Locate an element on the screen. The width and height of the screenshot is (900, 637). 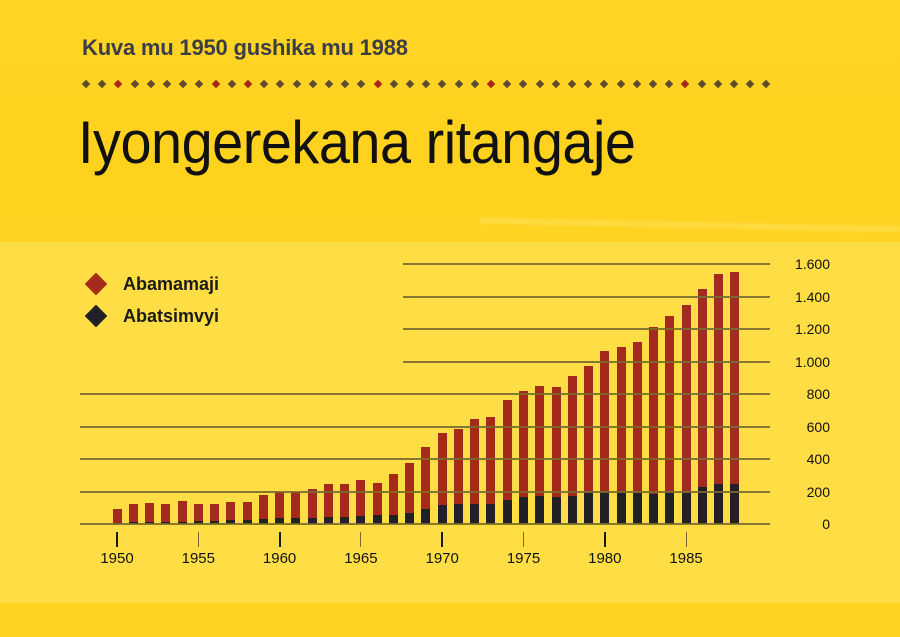
bar-1974 is located at coordinates (507, 462).